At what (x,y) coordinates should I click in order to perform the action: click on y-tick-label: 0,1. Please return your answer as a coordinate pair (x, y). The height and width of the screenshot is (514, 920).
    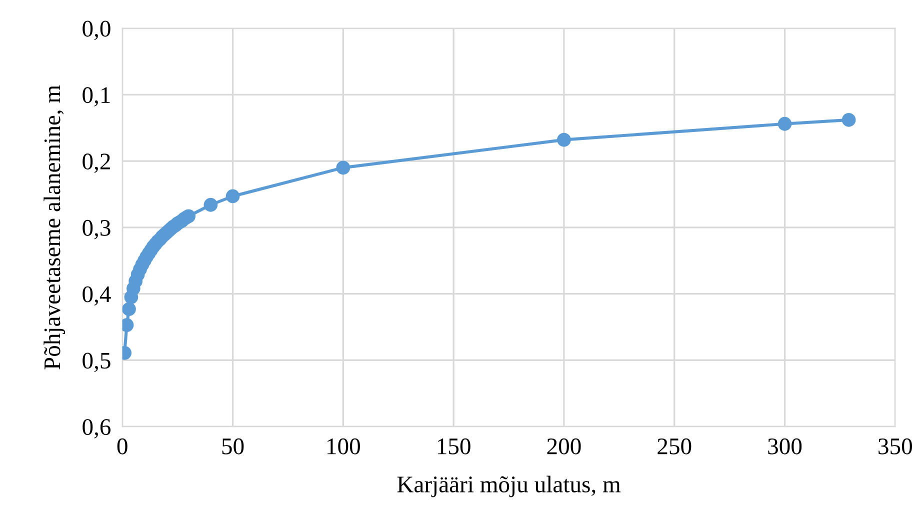
    Looking at the image, I should click on (96, 96).